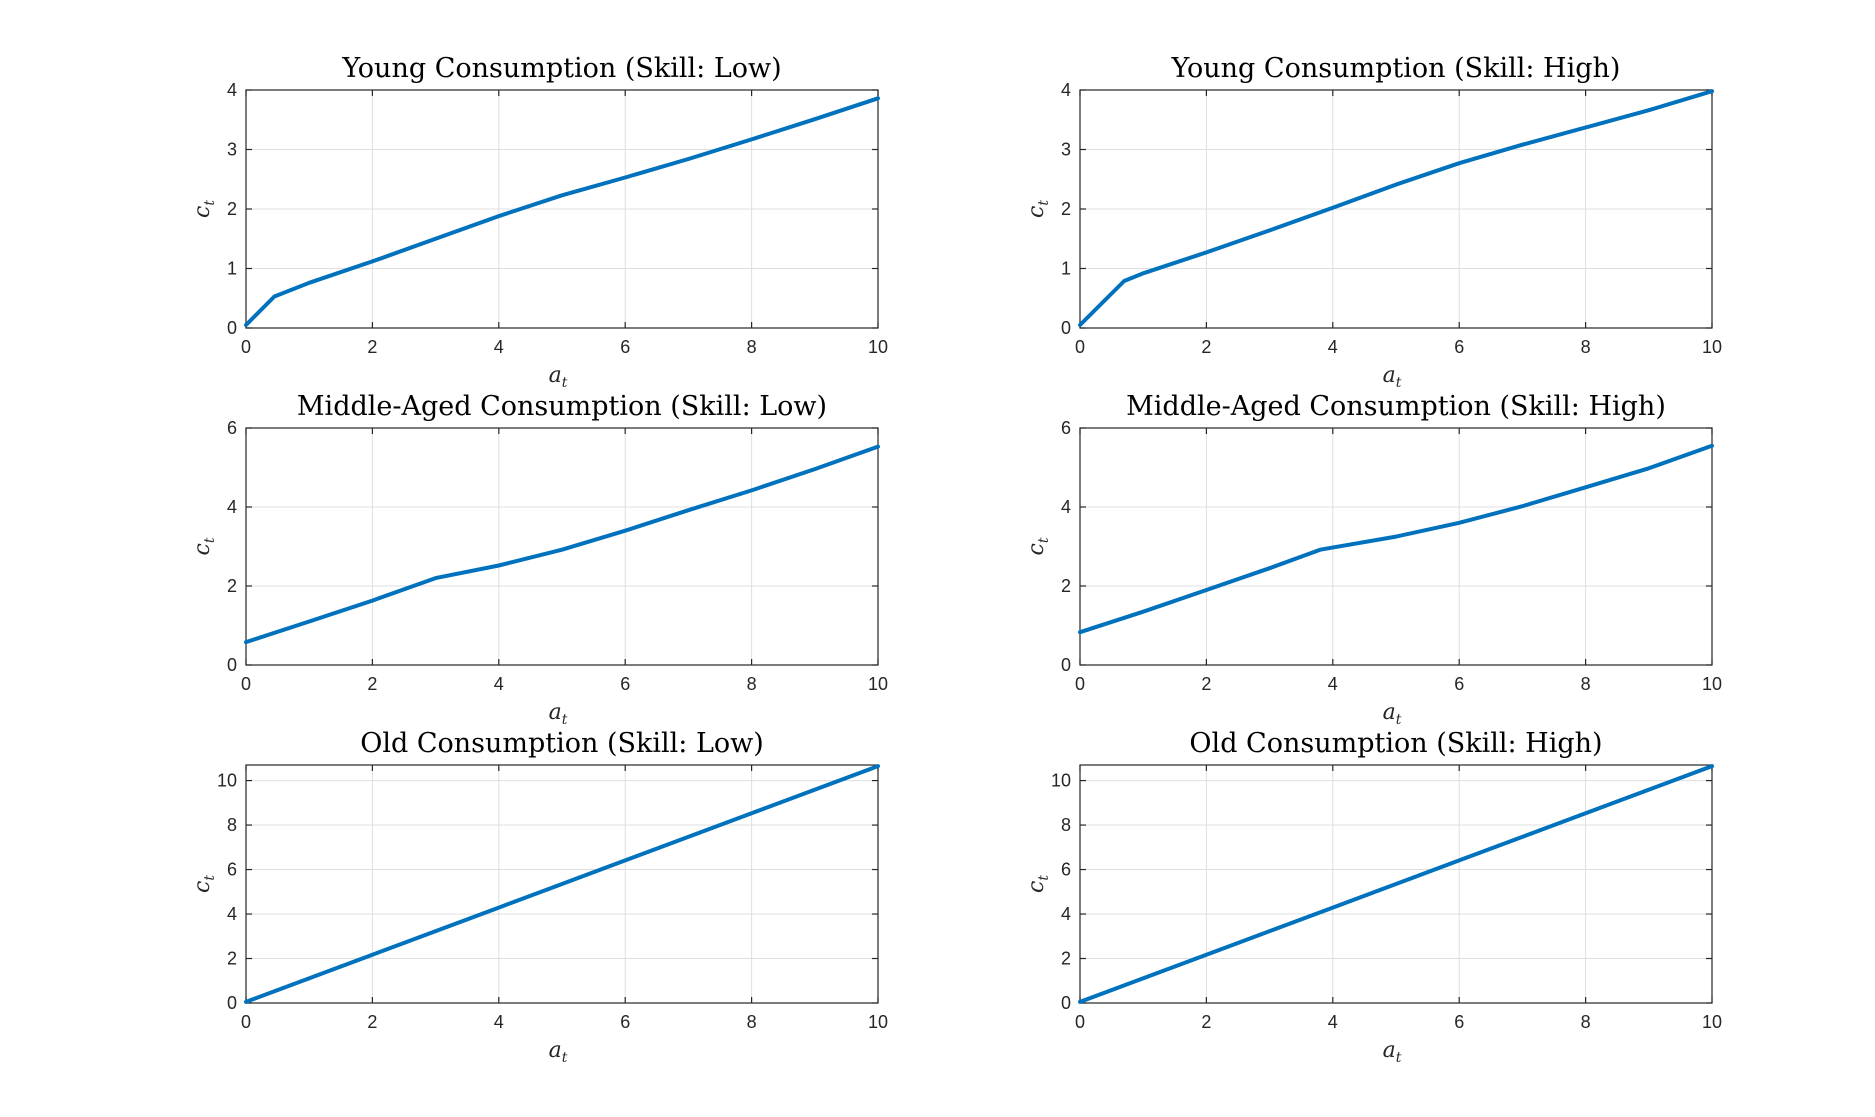  I want to click on subplot-title: Middle-Aged Consumption (Skill: Low), so click(562, 406).